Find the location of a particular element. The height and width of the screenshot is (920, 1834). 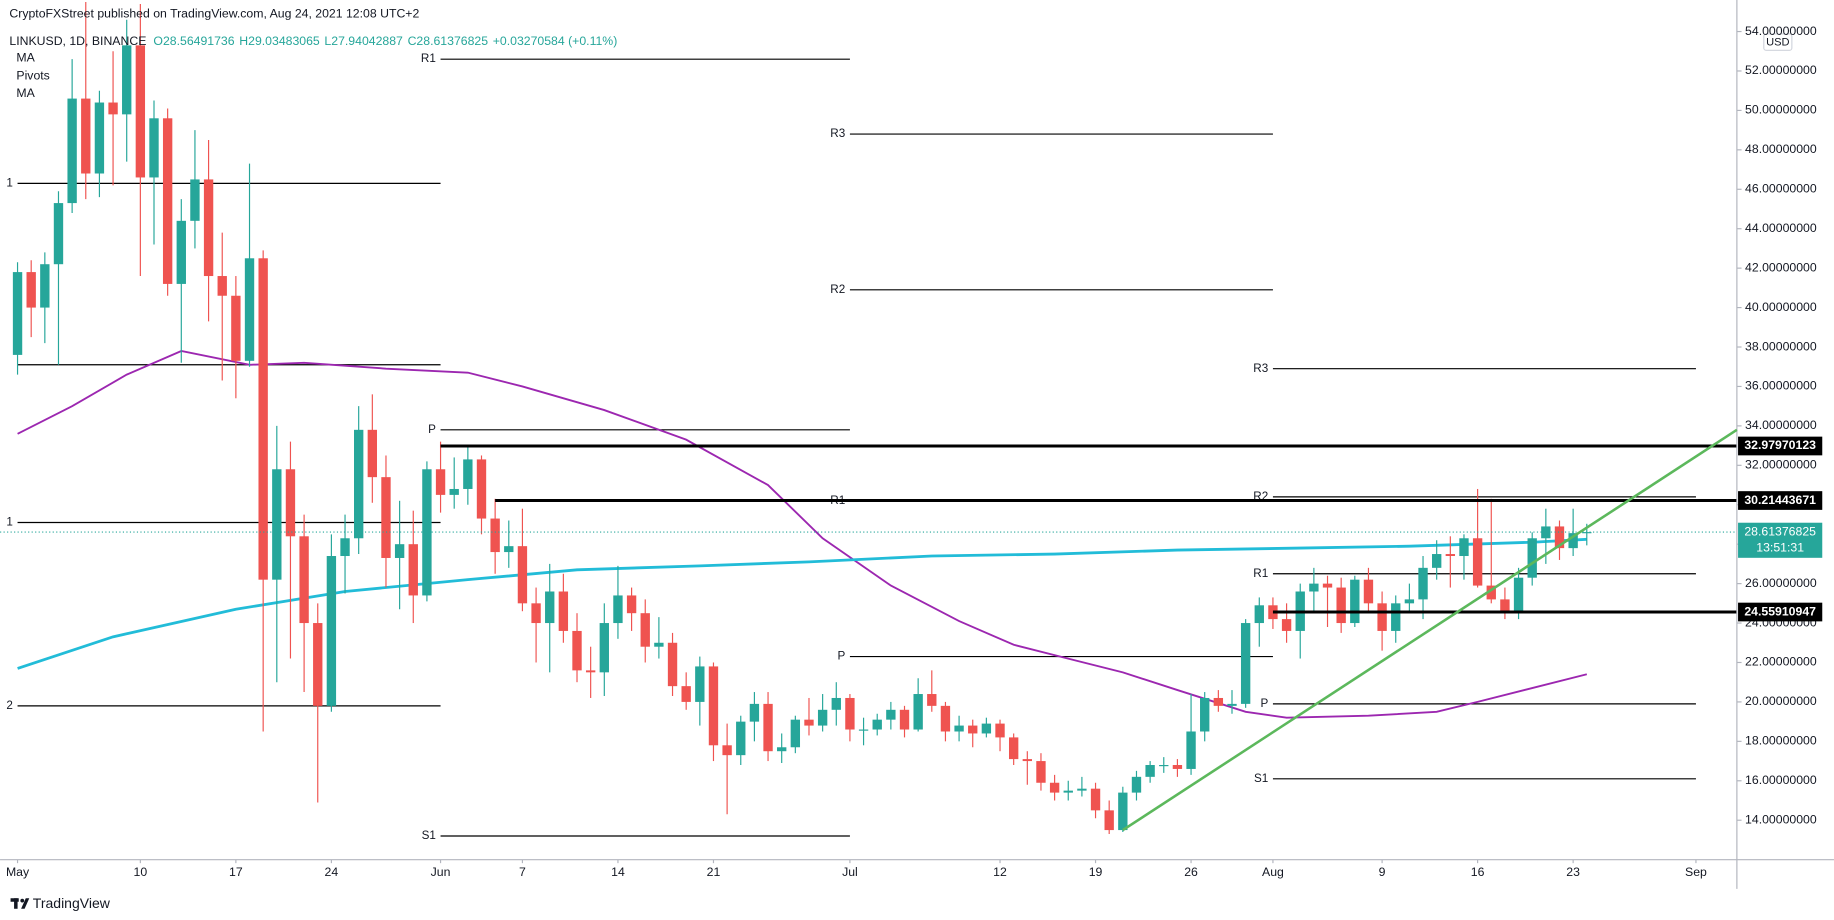

level-axis-label: 32.97970123 is located at coordinates (1780, 445).